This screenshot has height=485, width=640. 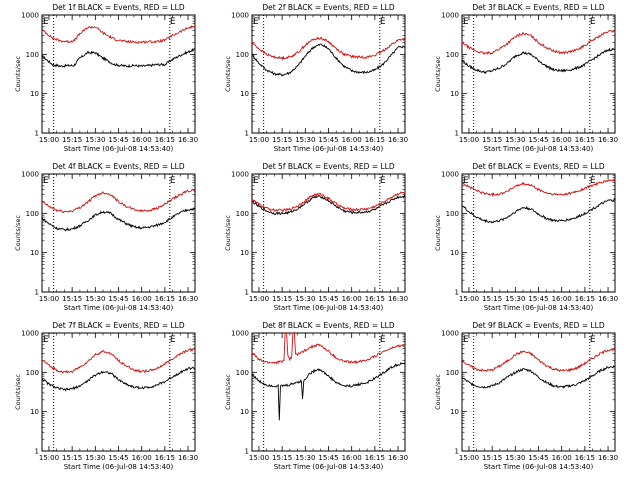 I want to click on chart-title: Det 7f BLACK = Events, RED = LLD, so click(x=118, y=325).